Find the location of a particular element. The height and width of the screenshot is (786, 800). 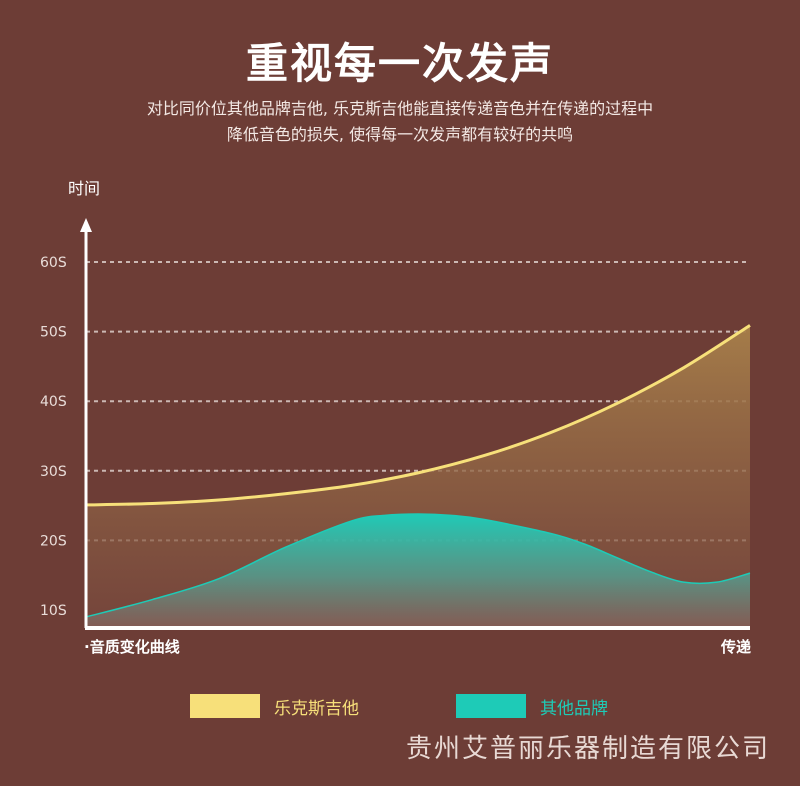

legend-swatch-lekesi is located at coordinates (225, 706).